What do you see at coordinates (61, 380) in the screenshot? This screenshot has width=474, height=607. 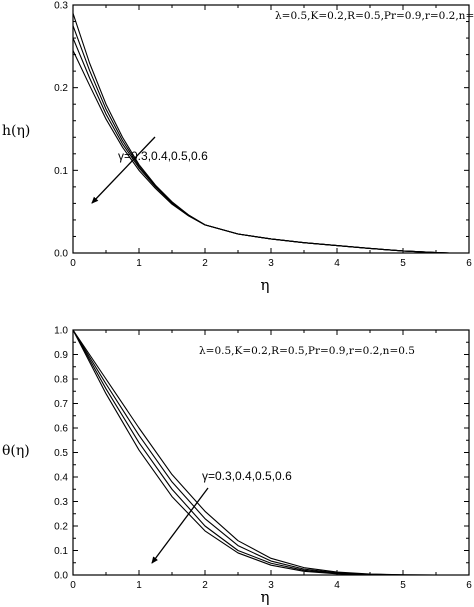 I see `y-tick-label: 0.8` at bounding box center [61, 380].